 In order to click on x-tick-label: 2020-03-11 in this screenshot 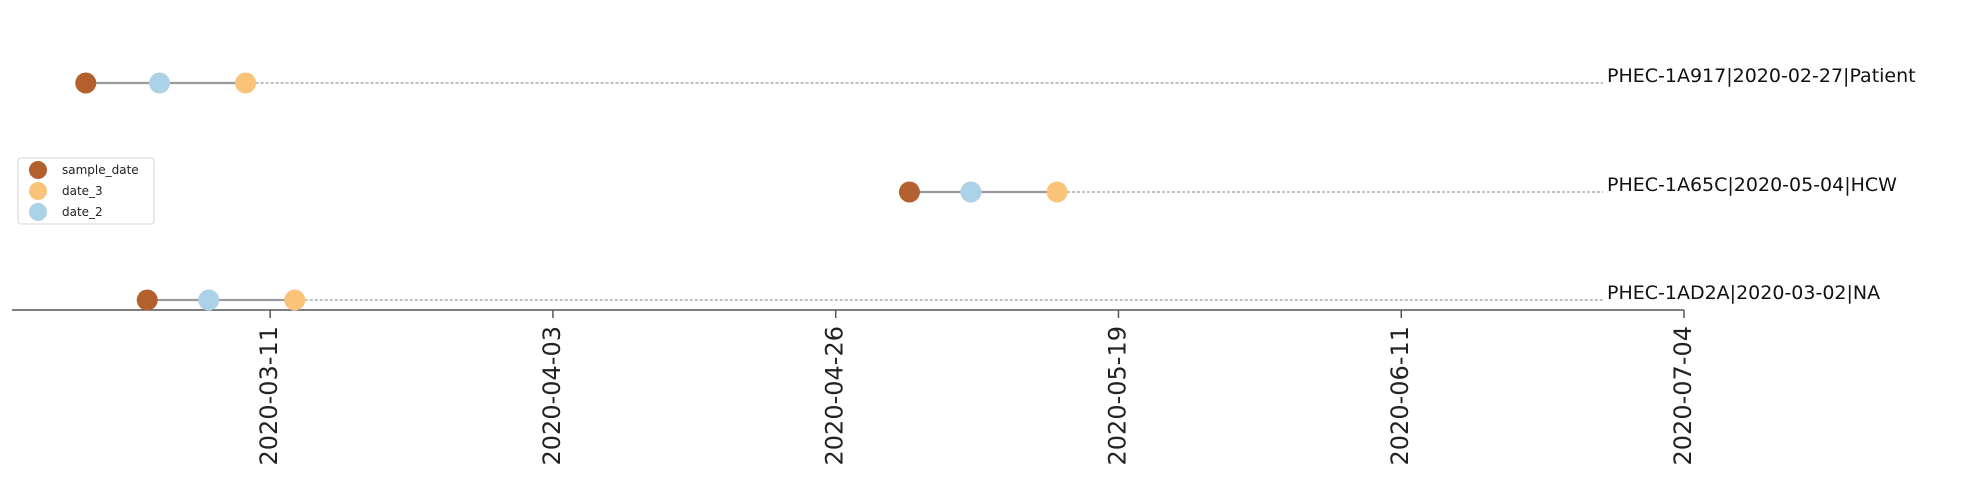, I will do `click(269, 395)`.